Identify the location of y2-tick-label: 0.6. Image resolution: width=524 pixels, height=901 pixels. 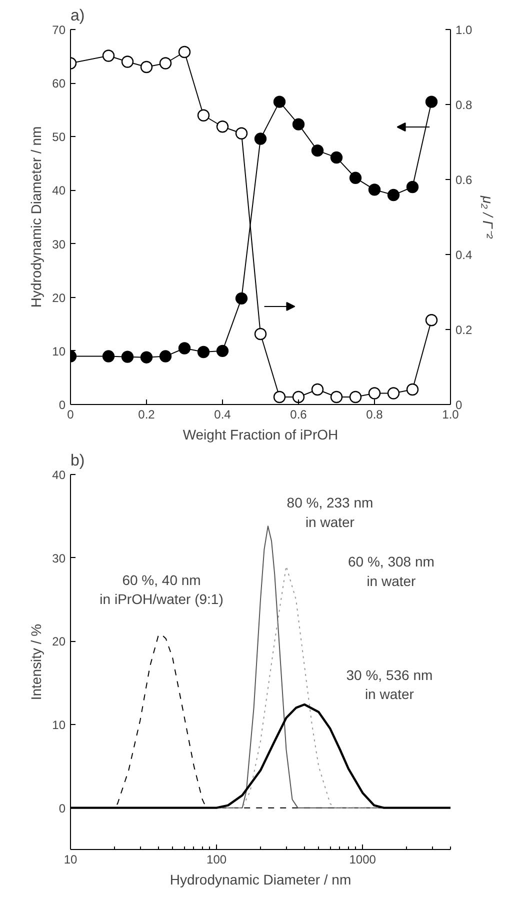
(464, 180).